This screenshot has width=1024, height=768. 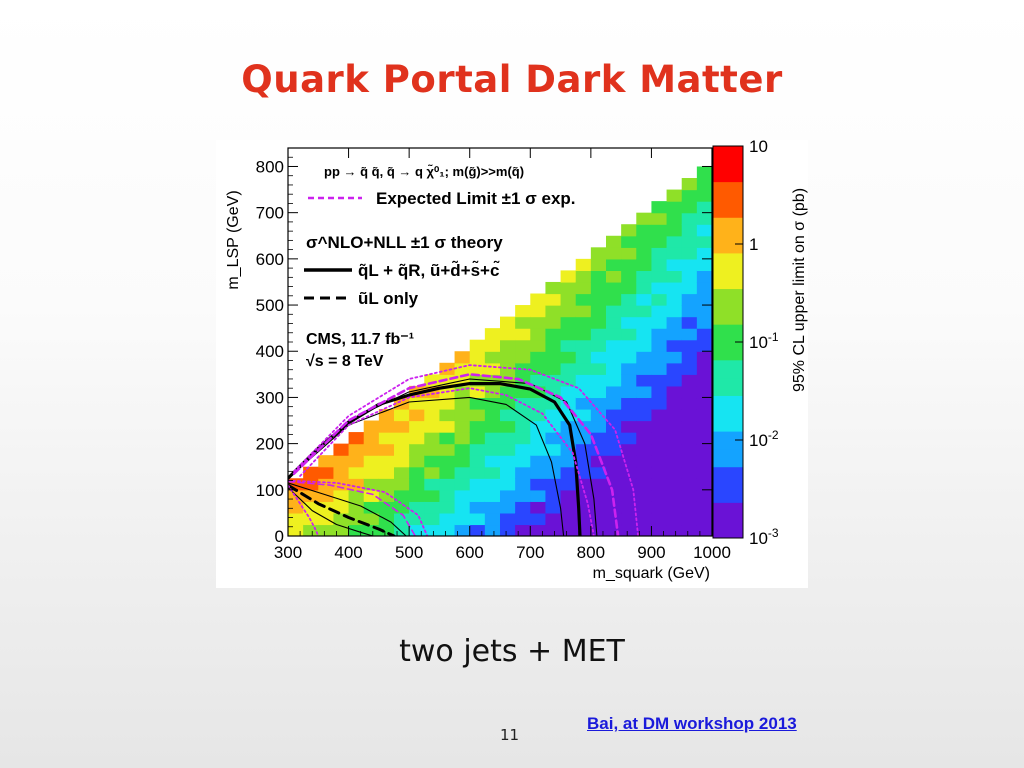 What do you see at coordinates (651, 573) in the screenshot?
I see `x-axis-label: m_squark (GeV)` at bounding box center [651, 573].